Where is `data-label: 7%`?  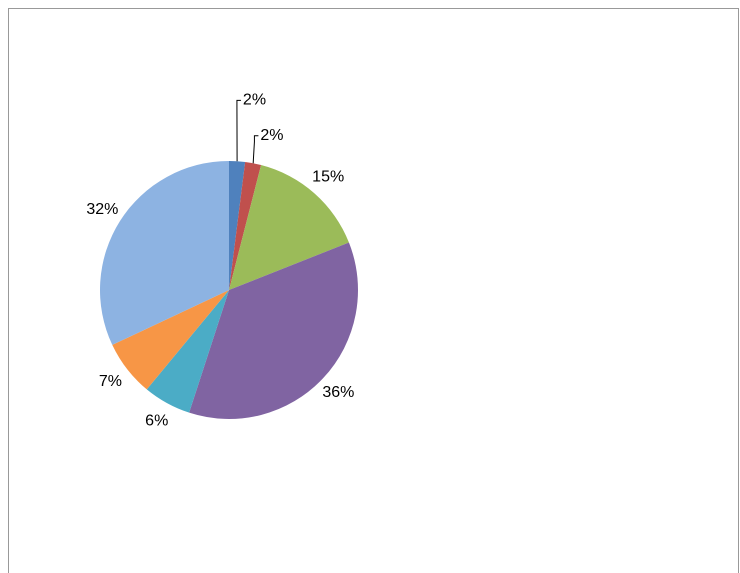
data-label: 7% is located at coordinates (110, 381).